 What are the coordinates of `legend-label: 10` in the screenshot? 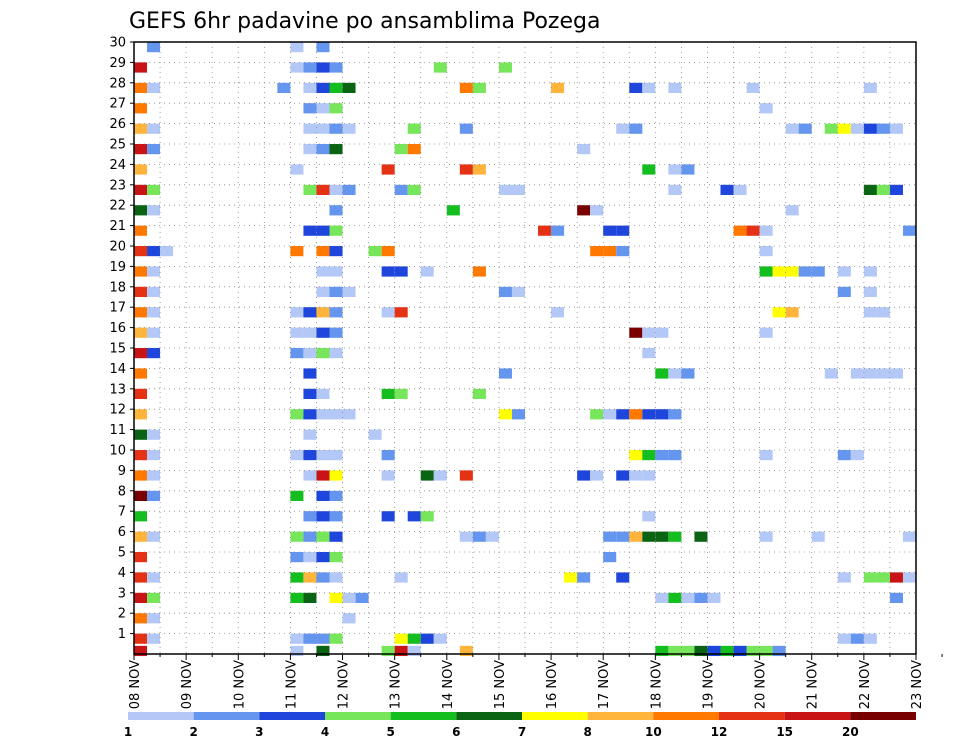 It's located at (653, 732).